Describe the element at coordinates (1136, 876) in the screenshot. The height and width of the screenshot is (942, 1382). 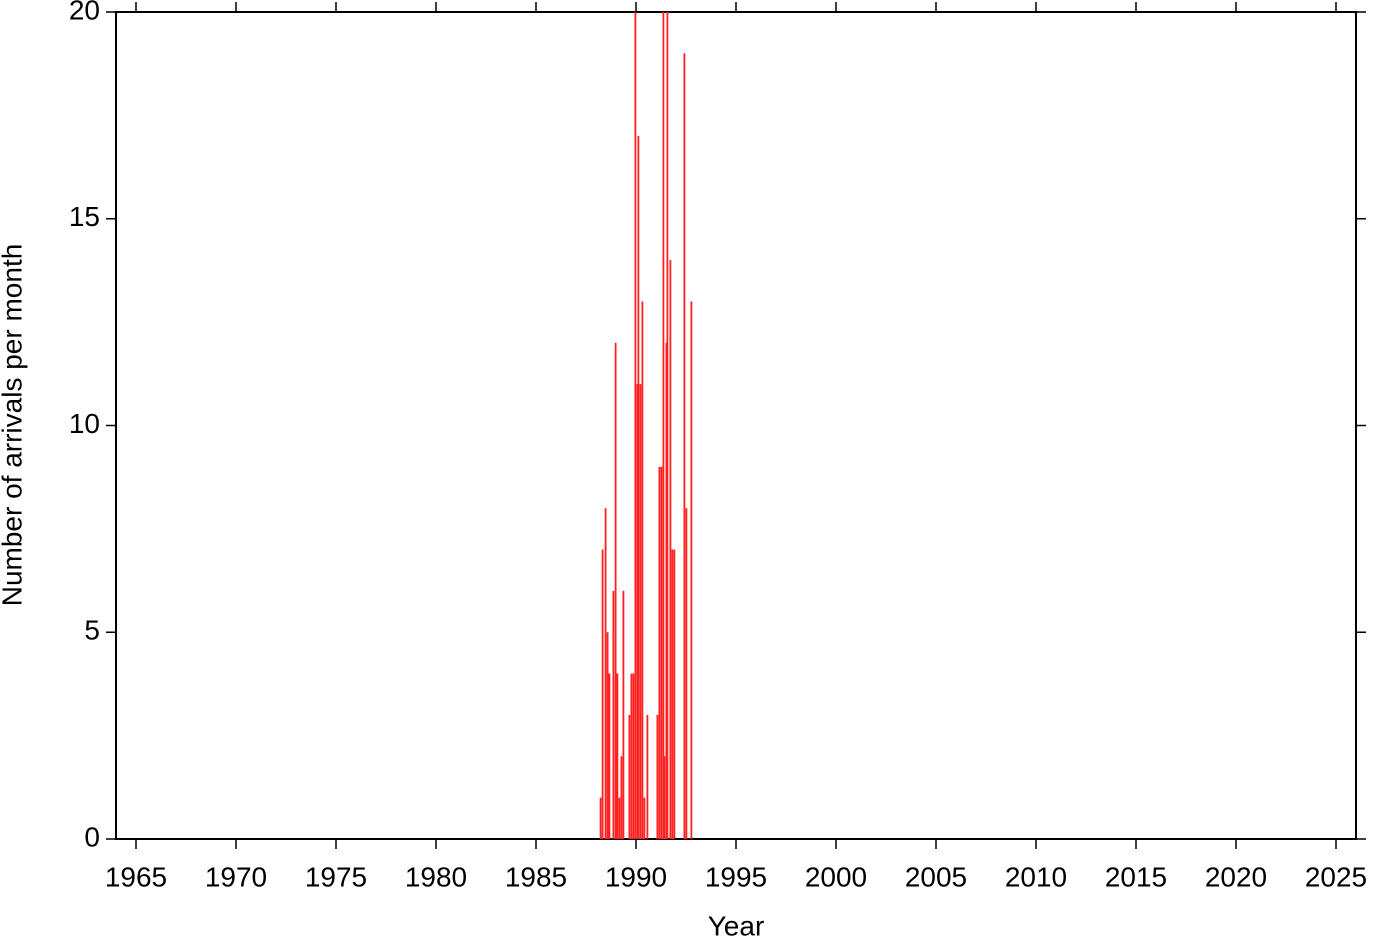
I see `x-tick-label: 2015` at that location.